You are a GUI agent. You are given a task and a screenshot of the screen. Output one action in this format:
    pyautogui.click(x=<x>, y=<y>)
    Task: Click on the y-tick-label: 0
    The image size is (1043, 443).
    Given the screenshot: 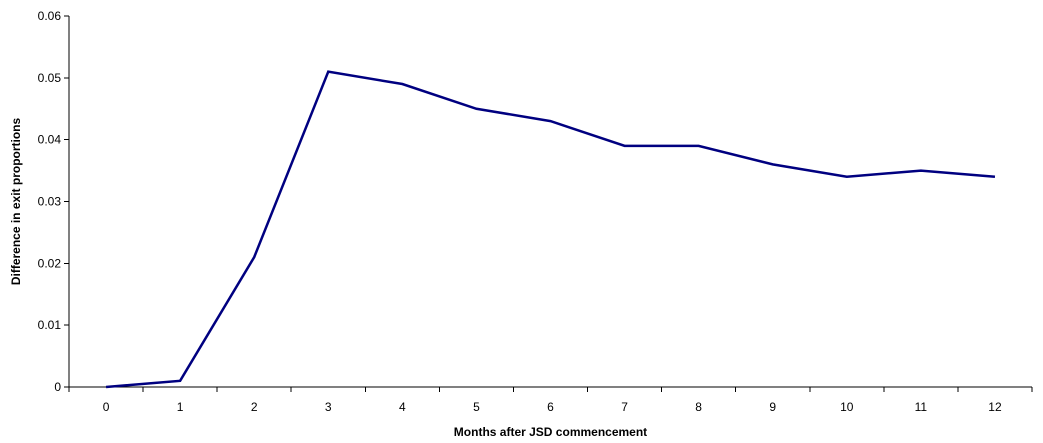 What is the action you would take?
    pyautogui.click(x=57, y=387)
    